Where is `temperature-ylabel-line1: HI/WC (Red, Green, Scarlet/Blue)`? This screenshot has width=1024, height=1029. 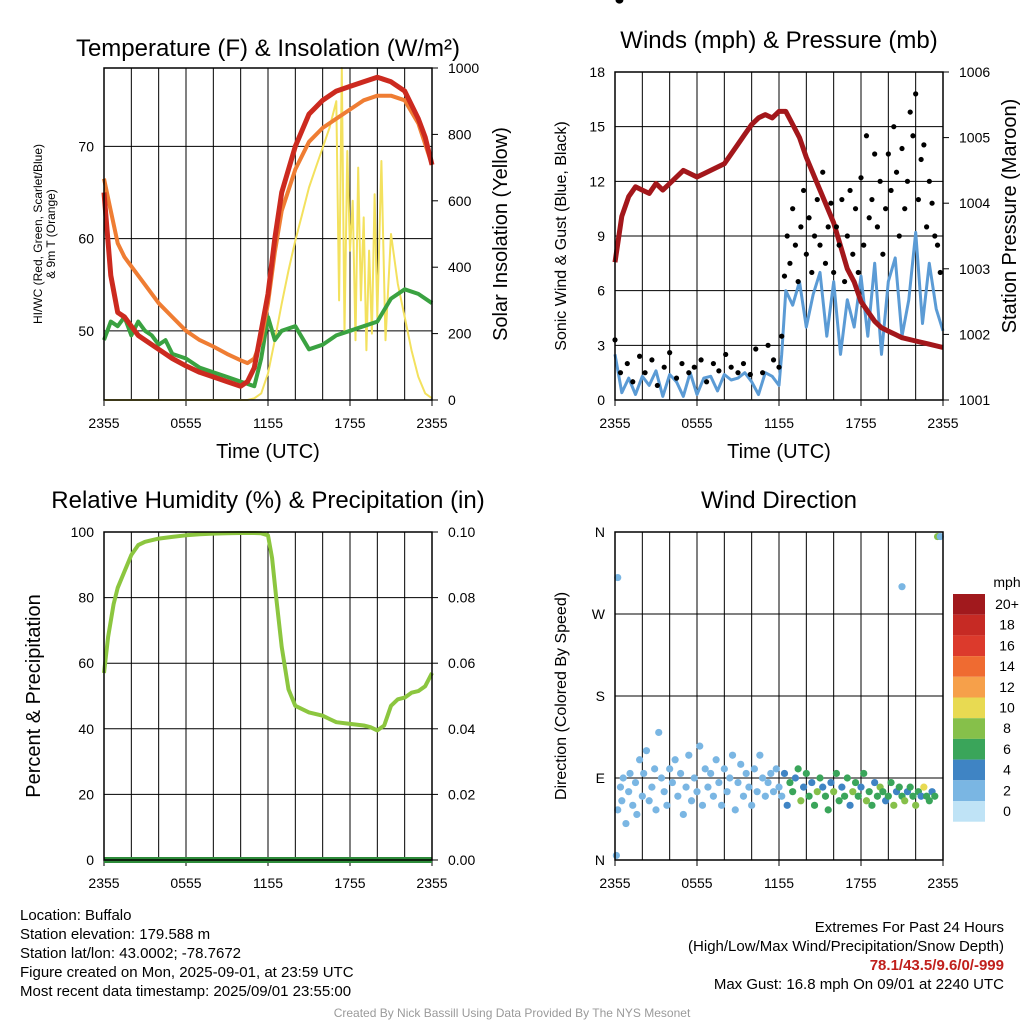
temperature-ylabel-line1: HI/WC (Red, Green, Scarlet/Blue) is located at coordinates (38, 234).